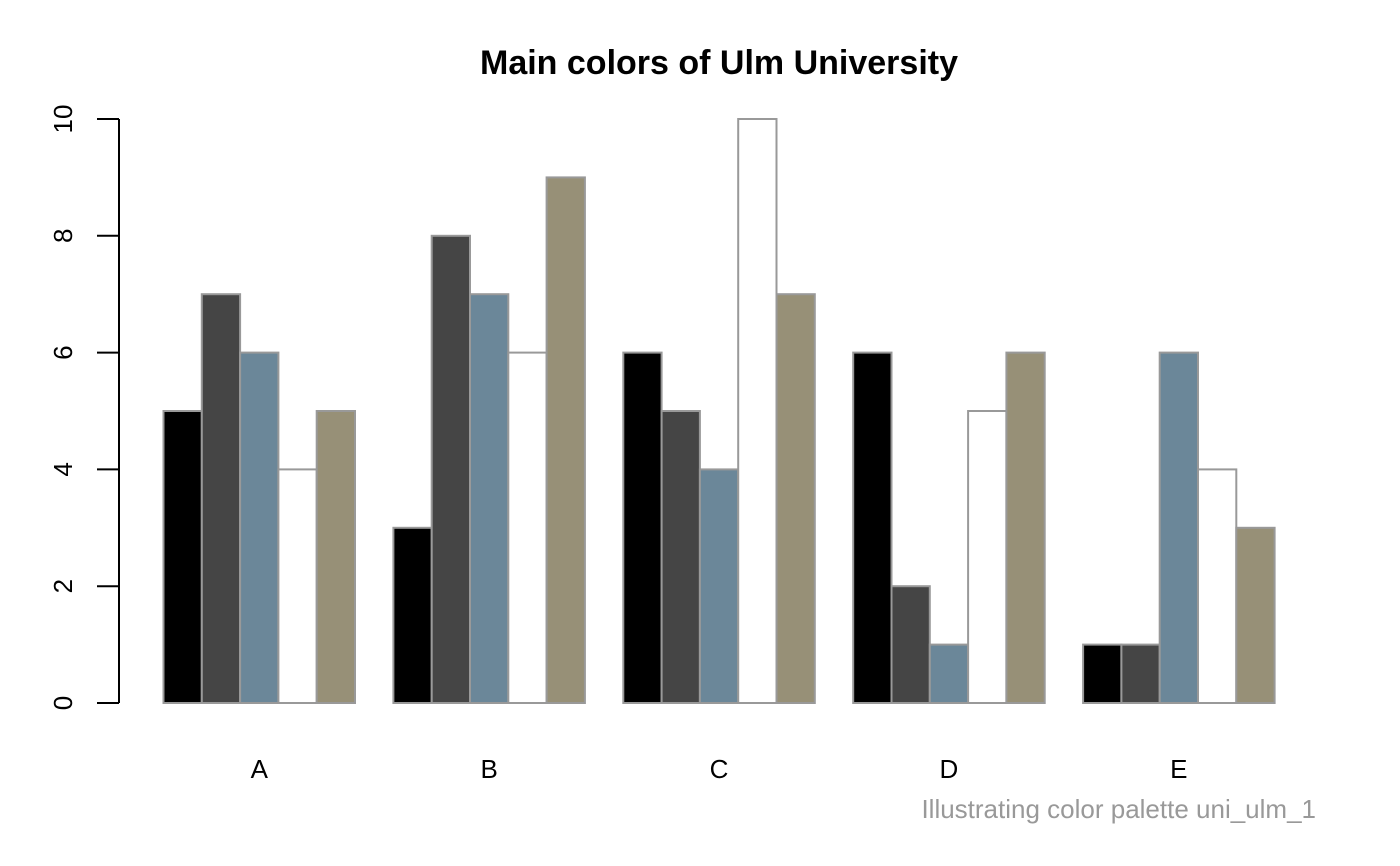 This screenshot has height=866, width=1400. What do you see at coordinates (260, 769) in the screenshot?
I see `x-tick-label: A` at bounding box center [260, 769].